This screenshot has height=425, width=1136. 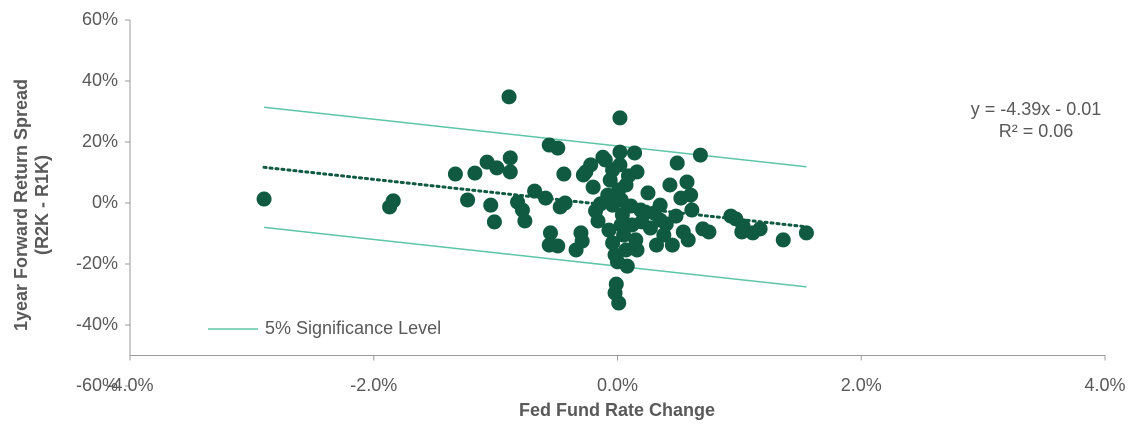 What do you see at coordinates (97, 385) in the screenshot?
I see `y-tick-label: -60%` at bounding box center [97, 385].